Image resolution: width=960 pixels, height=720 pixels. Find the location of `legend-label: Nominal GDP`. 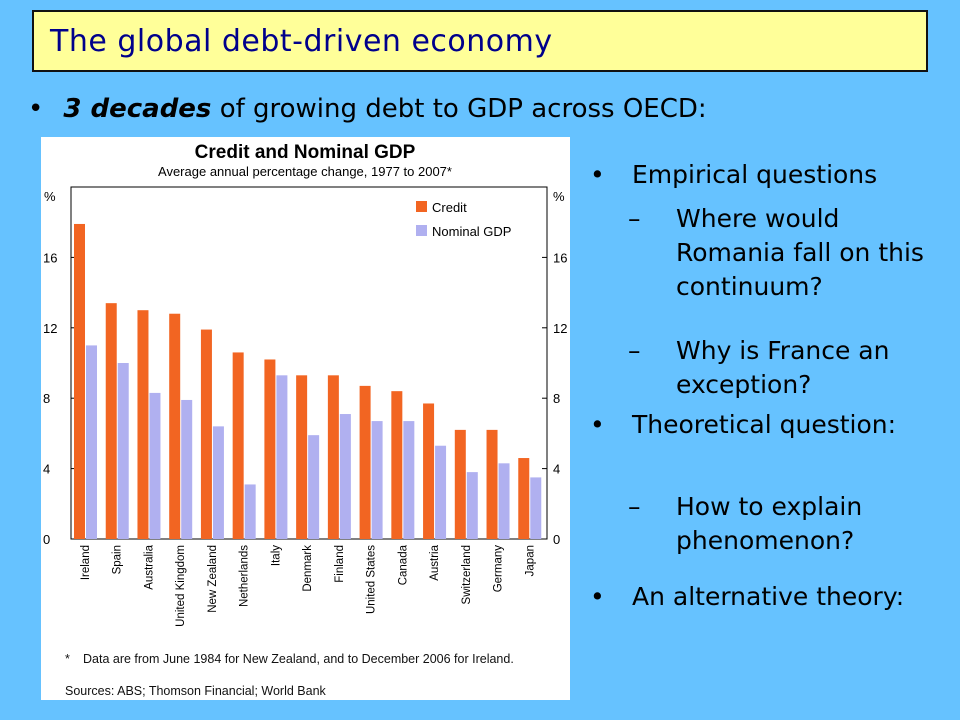

legend-label: Nominal GDP is located at coordinates (471, 231).